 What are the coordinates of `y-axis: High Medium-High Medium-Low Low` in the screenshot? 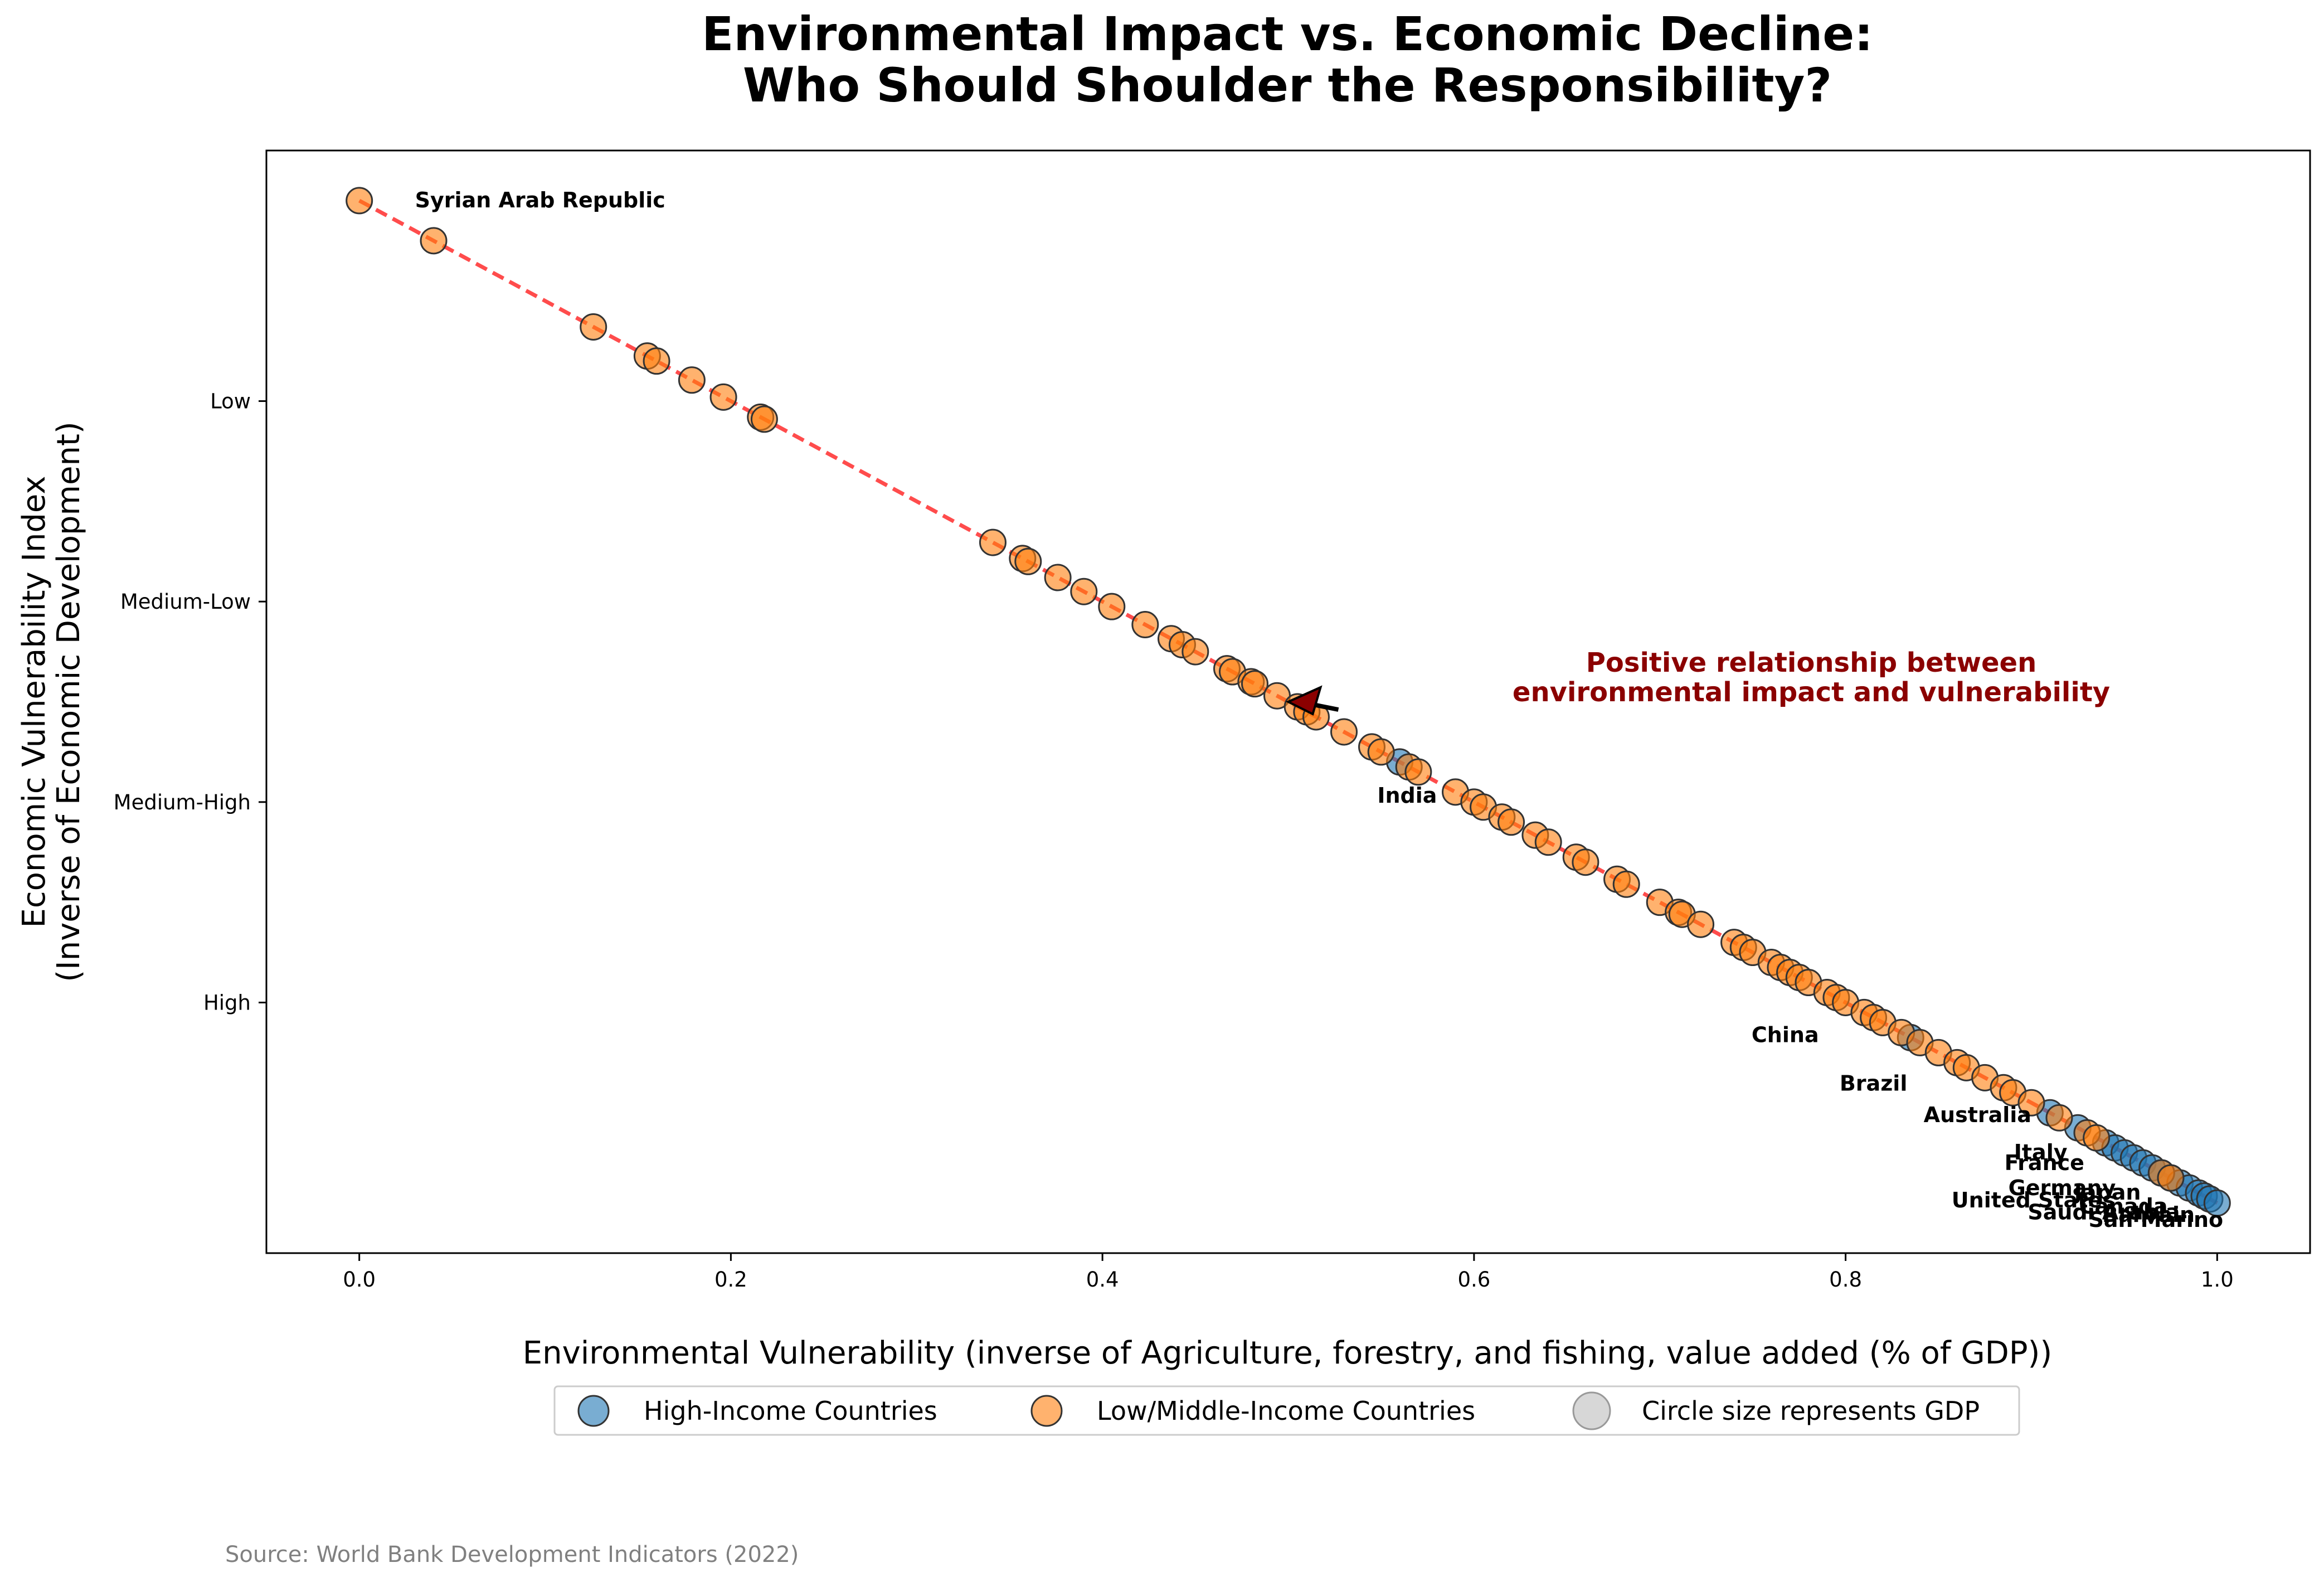 It's located at (190, 702).